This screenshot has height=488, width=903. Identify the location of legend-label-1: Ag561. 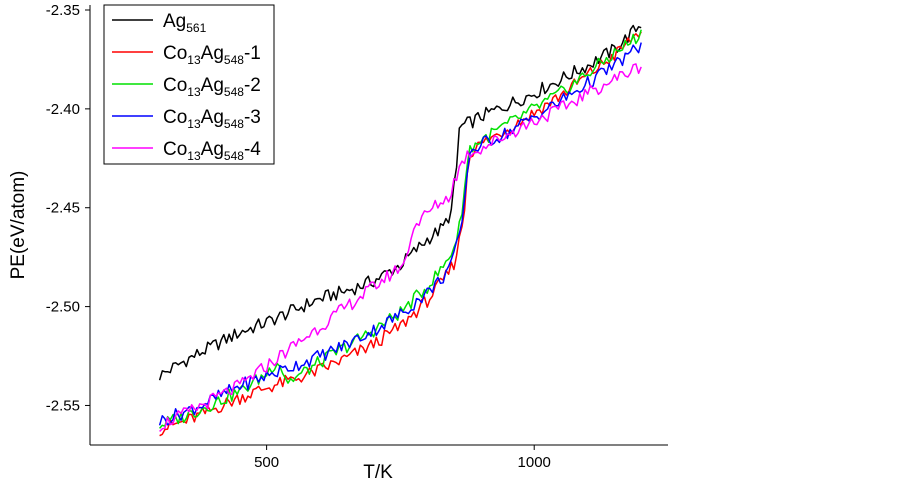
(185, 23).